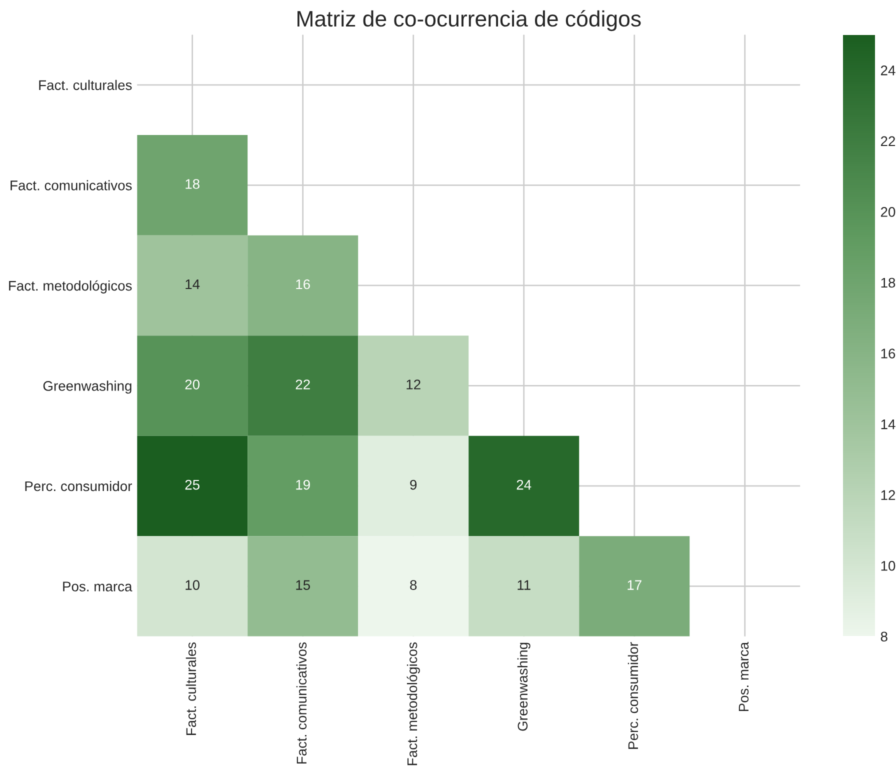  I want to click on data-label: 24, so click(524, 485).